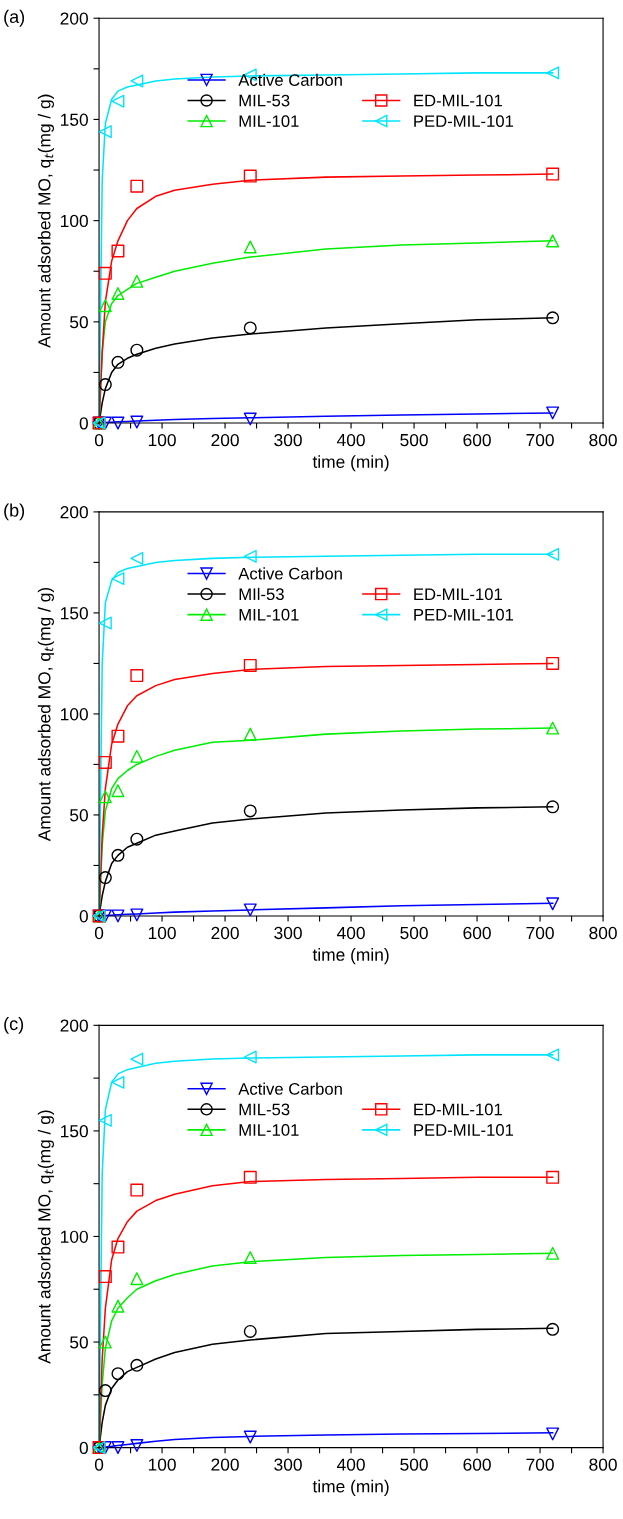  I want to click on chart-title: (b), so click(14, 512).